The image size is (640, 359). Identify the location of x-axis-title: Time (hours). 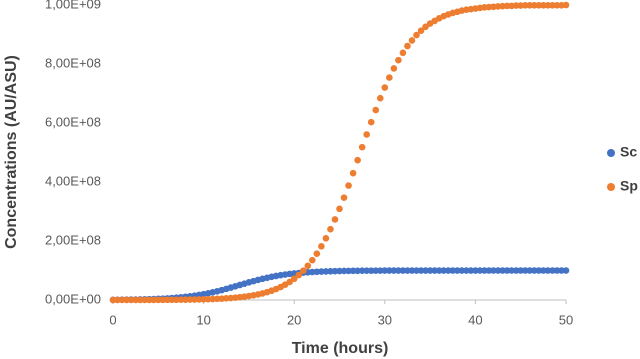
(340, 348).